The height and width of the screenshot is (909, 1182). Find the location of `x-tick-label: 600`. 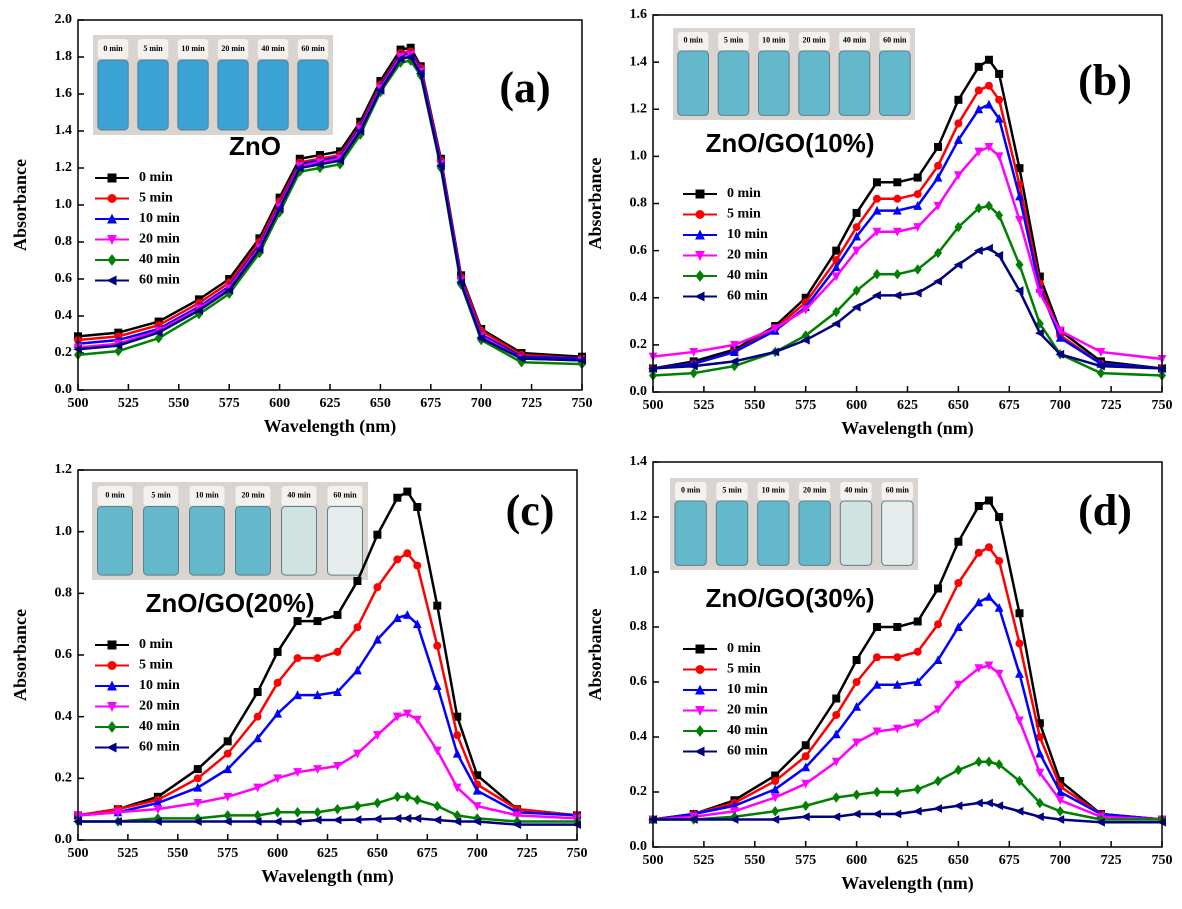

x-tick-label: 600 is located at coordinates (856, 860).